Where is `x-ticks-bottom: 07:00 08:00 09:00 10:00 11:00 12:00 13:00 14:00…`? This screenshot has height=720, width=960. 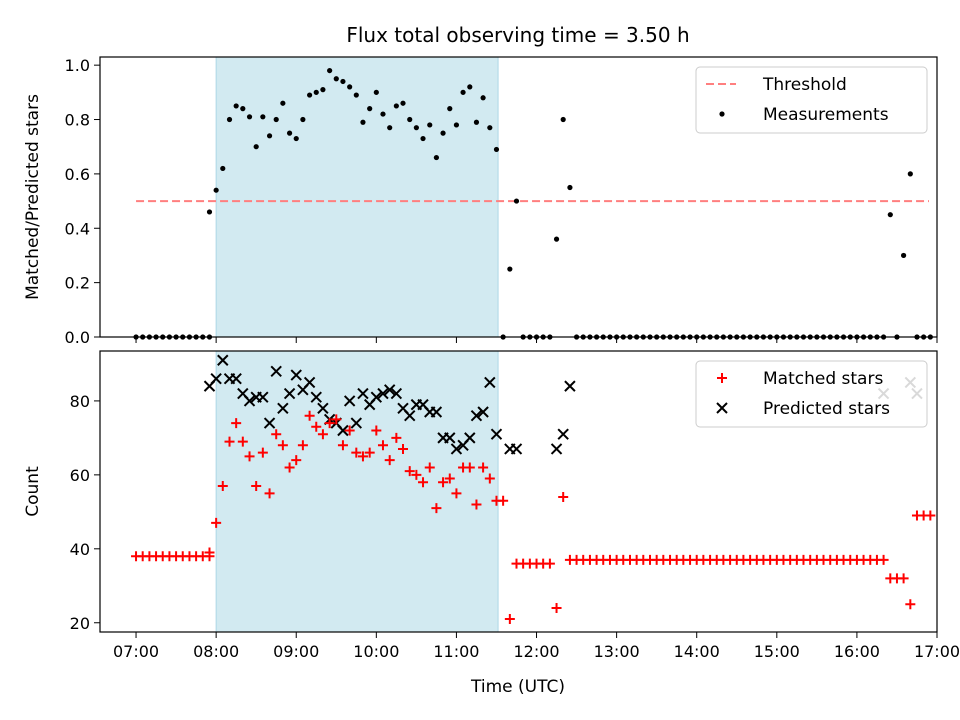 x-ticks-bottom: 07:00 08:00 09:00 10:00 11:00 12:00 13:00 14:00… is located at coordinates (536, 646).